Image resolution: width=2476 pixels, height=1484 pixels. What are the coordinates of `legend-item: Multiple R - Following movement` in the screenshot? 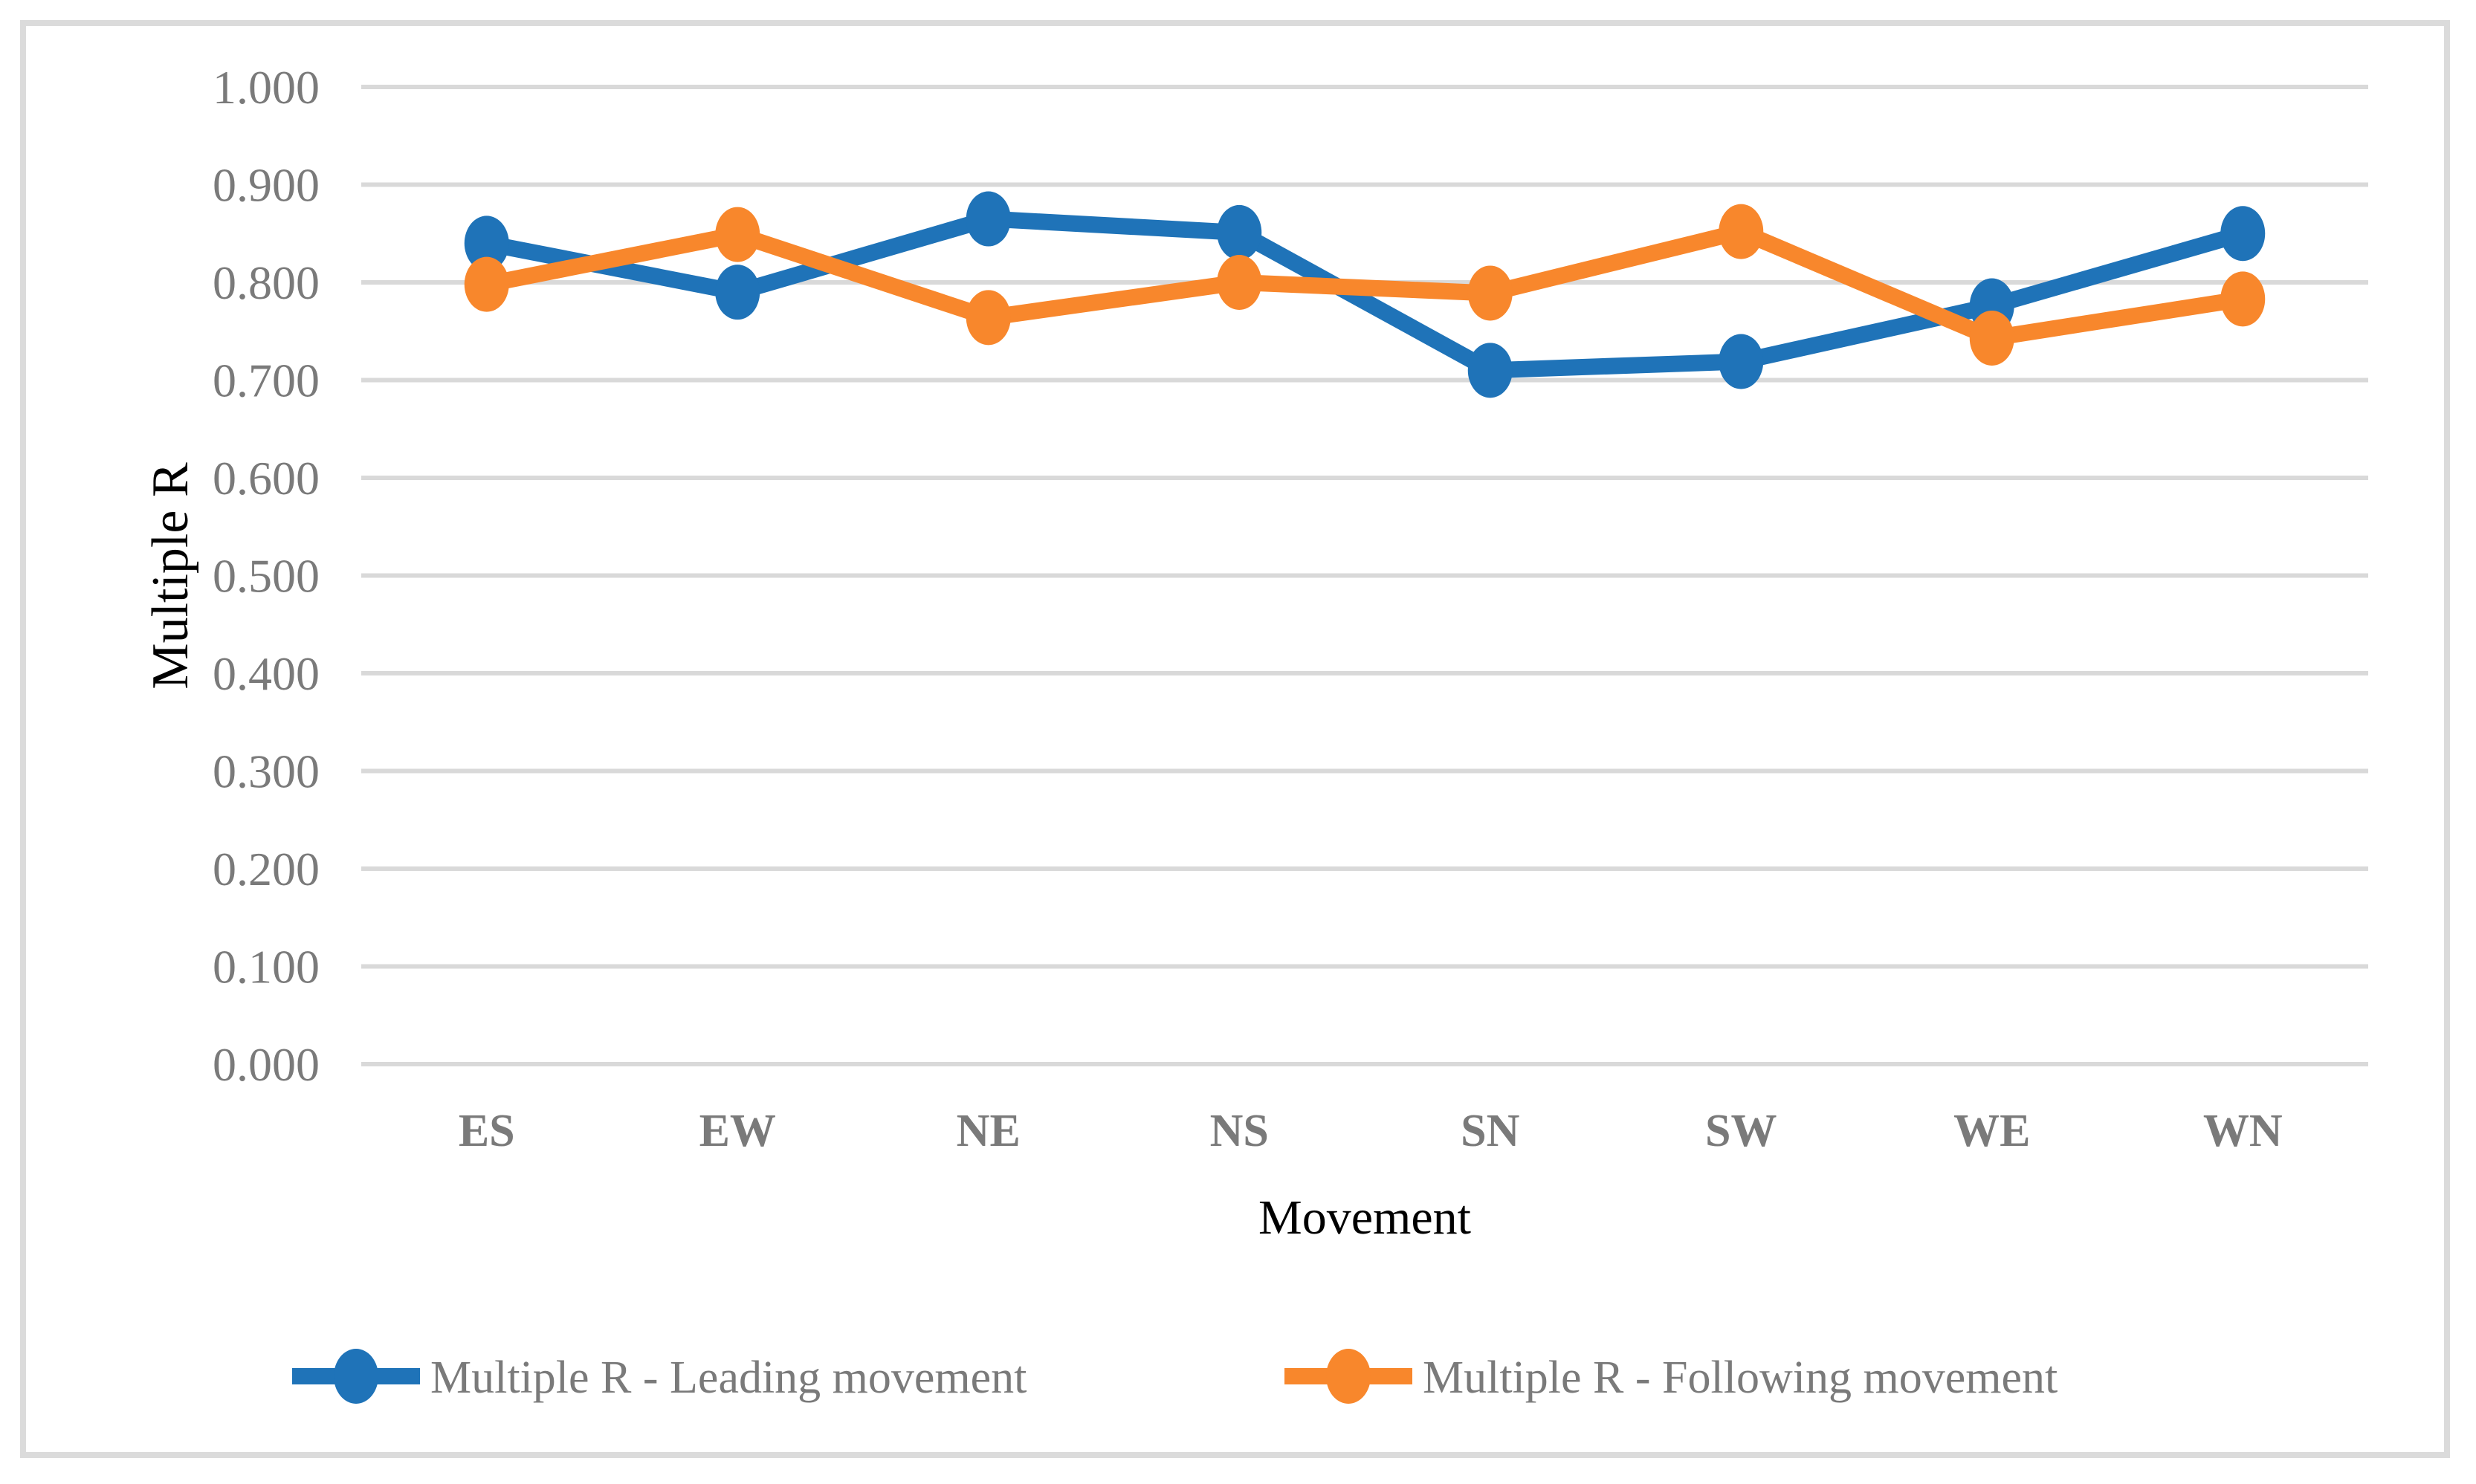 It's located at (1671, 1377).